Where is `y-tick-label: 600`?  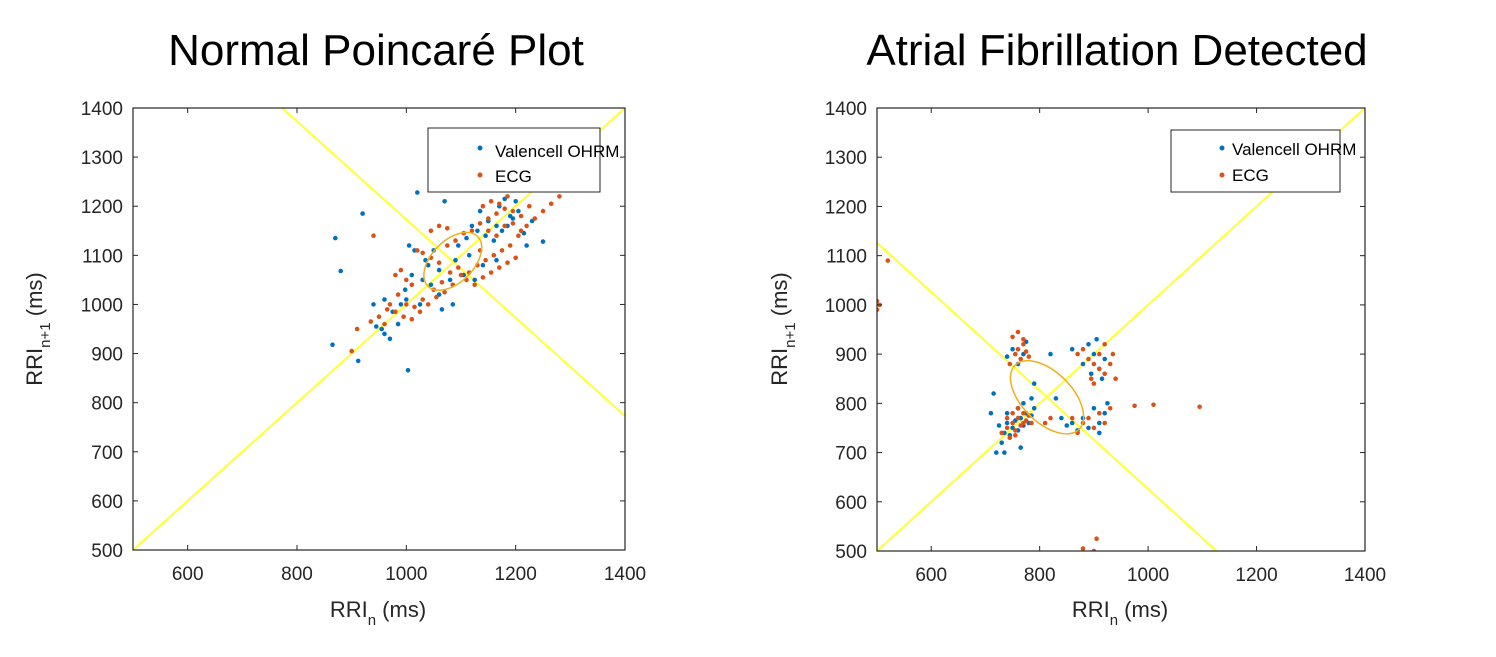 y-tick-label: 600 is located at coordinates (107, 502).